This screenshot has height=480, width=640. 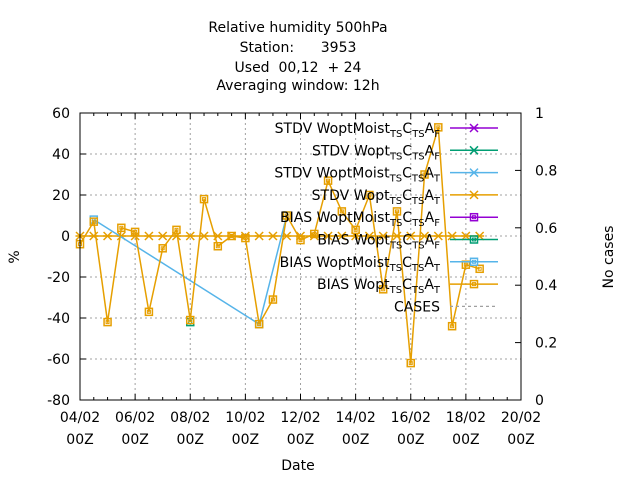 I want to click on legend-text: CASES, so click(x=417, y=307).